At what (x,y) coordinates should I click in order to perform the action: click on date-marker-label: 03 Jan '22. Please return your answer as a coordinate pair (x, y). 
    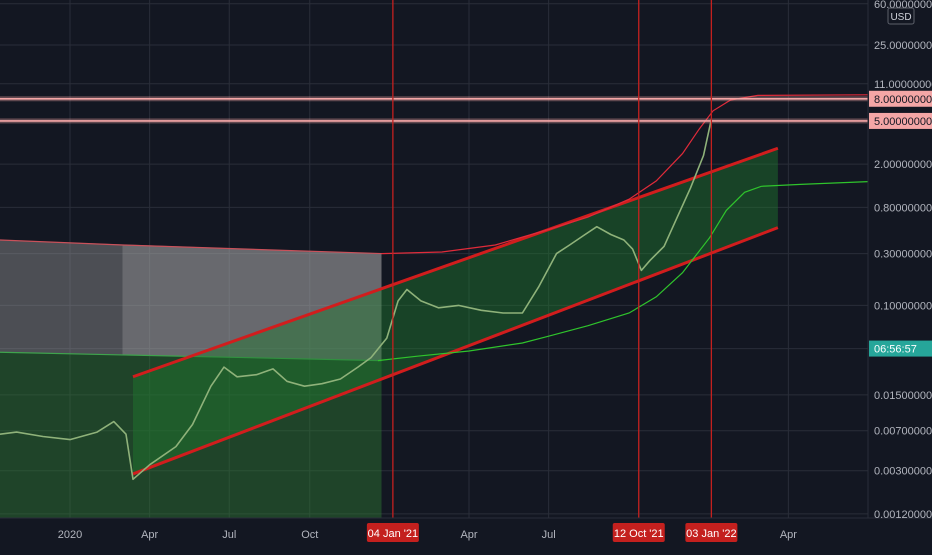
    Looking at the image, I should click on (711, 534).